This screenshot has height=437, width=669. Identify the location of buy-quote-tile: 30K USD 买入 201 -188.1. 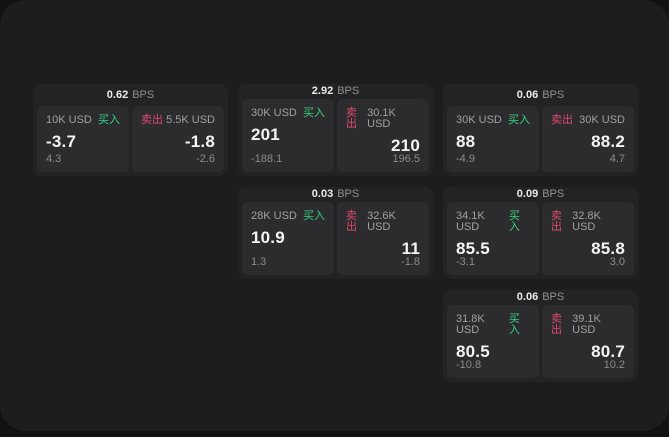
(288, 135).